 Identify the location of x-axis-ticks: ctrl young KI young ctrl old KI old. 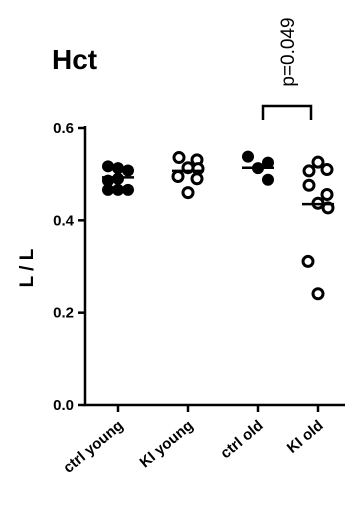
(193, 441).